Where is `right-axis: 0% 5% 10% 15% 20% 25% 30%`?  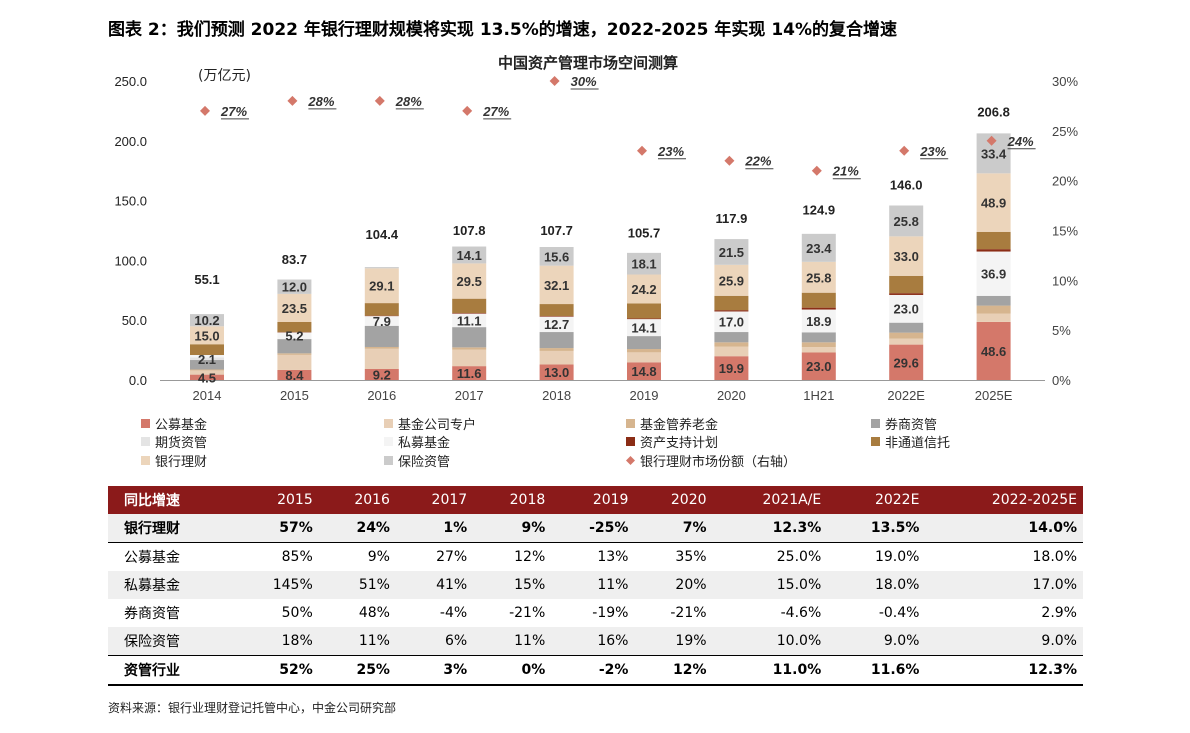 right-axis: 0% 5% 10% 15% 20% 25% 30% is located at coordinates (1065, 231).